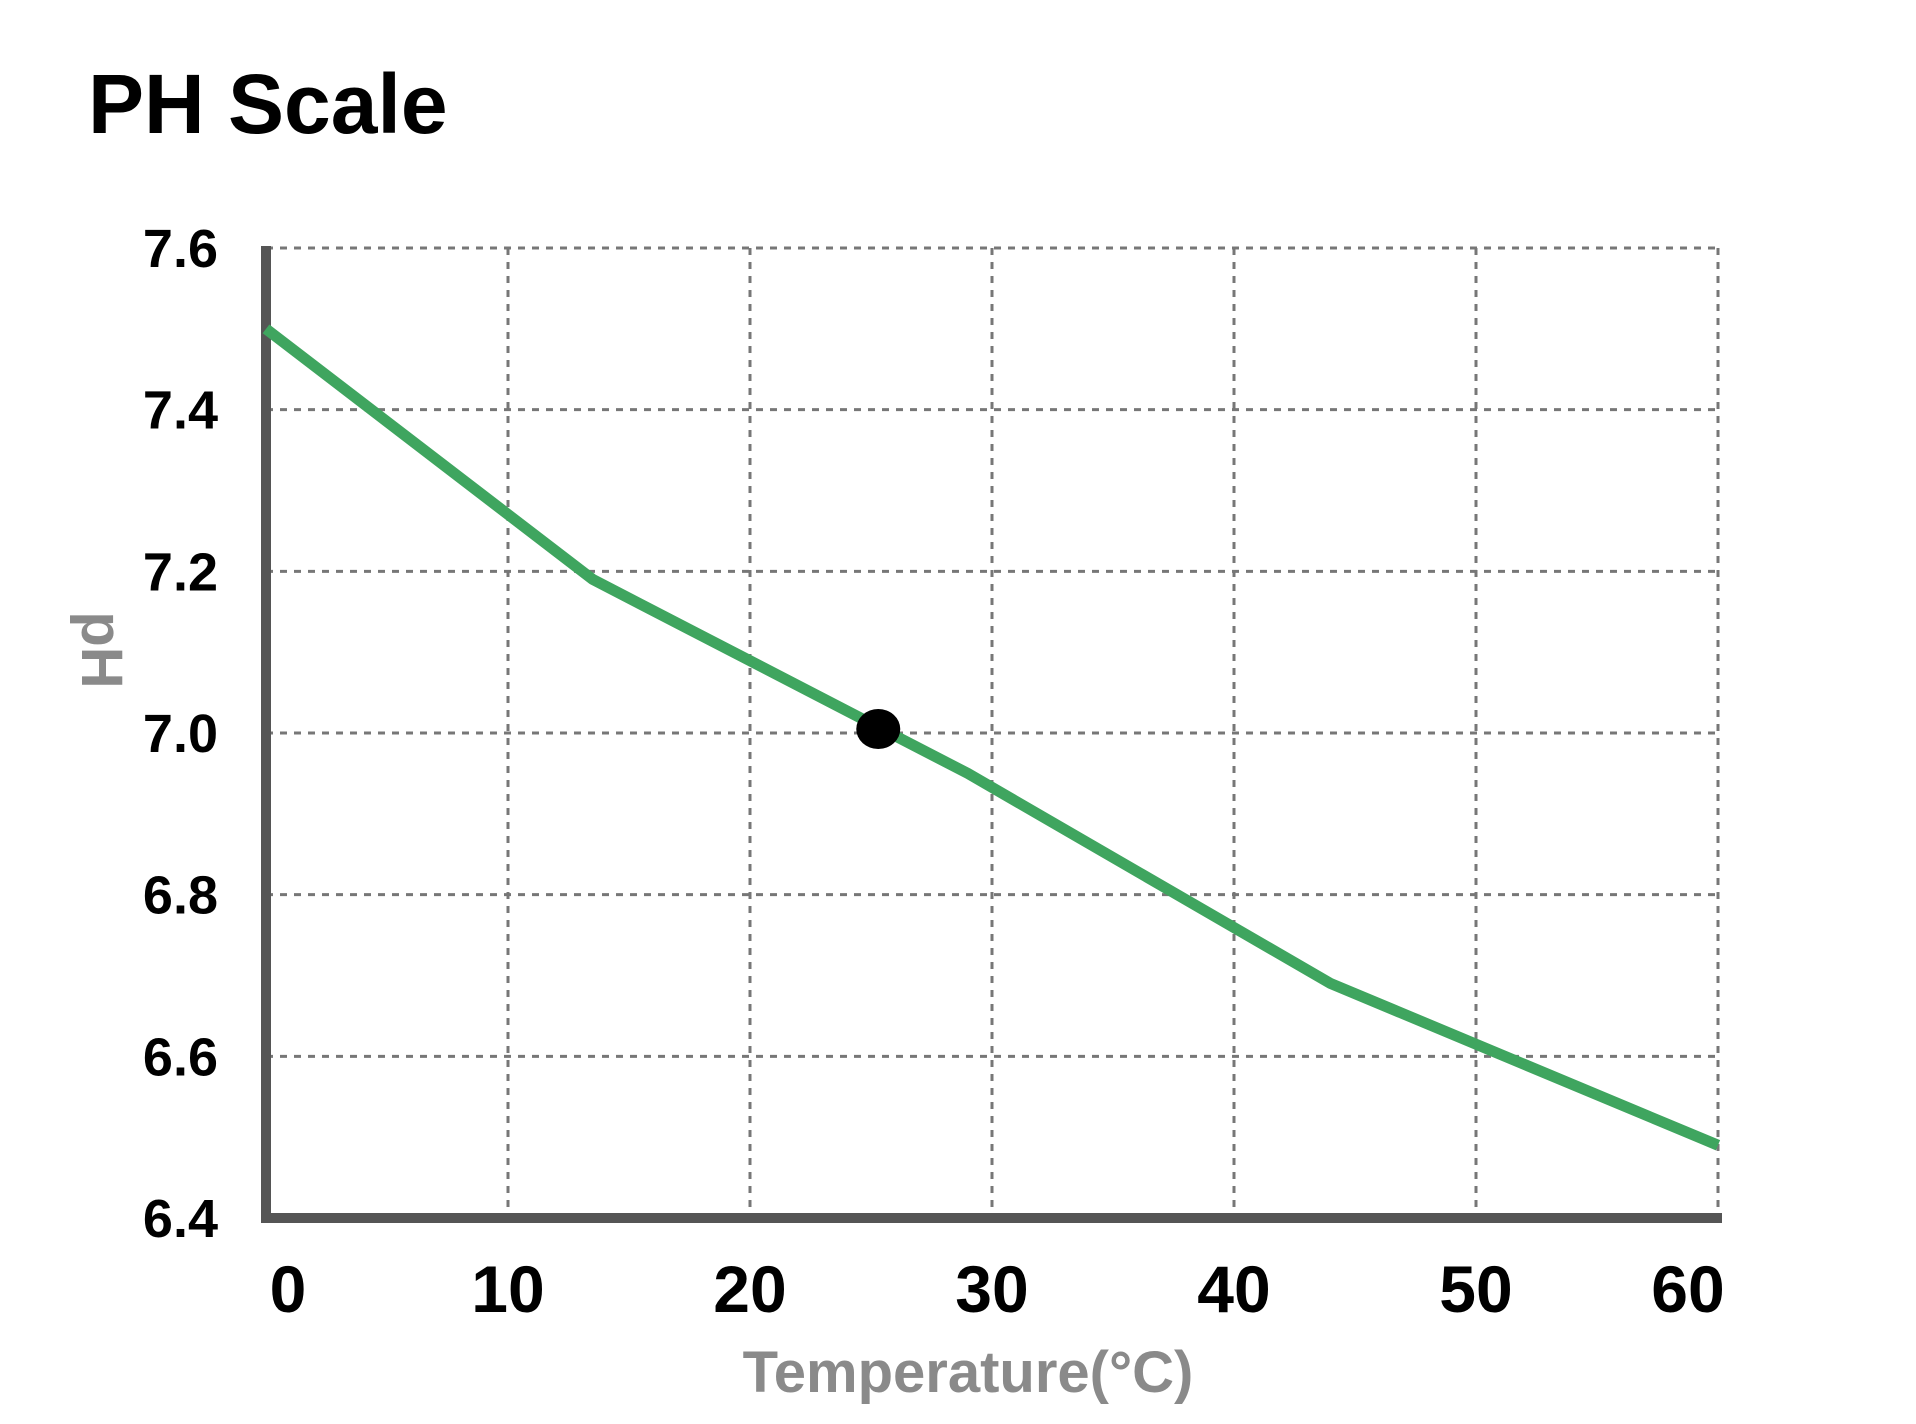  I want to click on x-tick-label-5: 50, so click(1475, 1289).